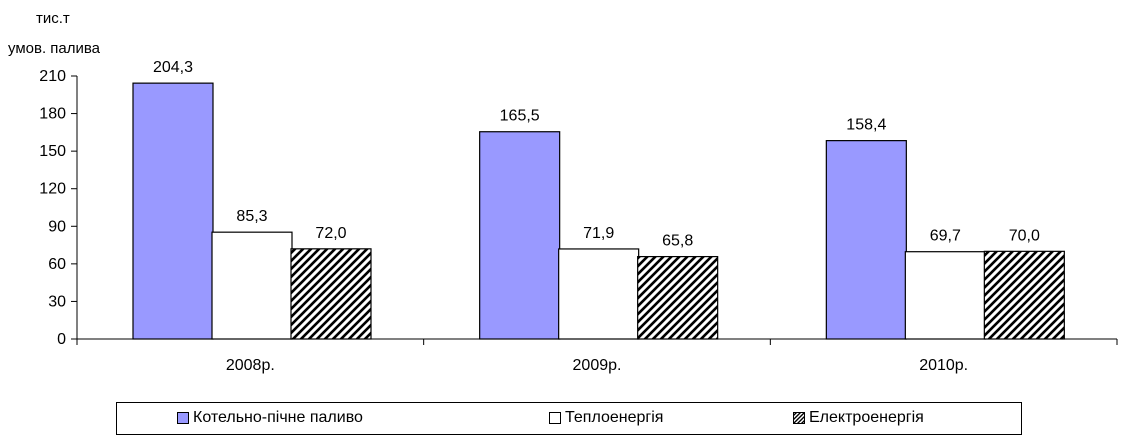 Image resolution: width=1128 pixels, height=439 pixels. Describe the element at coordinates (57, 226) in the screenshot. I see `y-tick-label-3: 90` at that location.